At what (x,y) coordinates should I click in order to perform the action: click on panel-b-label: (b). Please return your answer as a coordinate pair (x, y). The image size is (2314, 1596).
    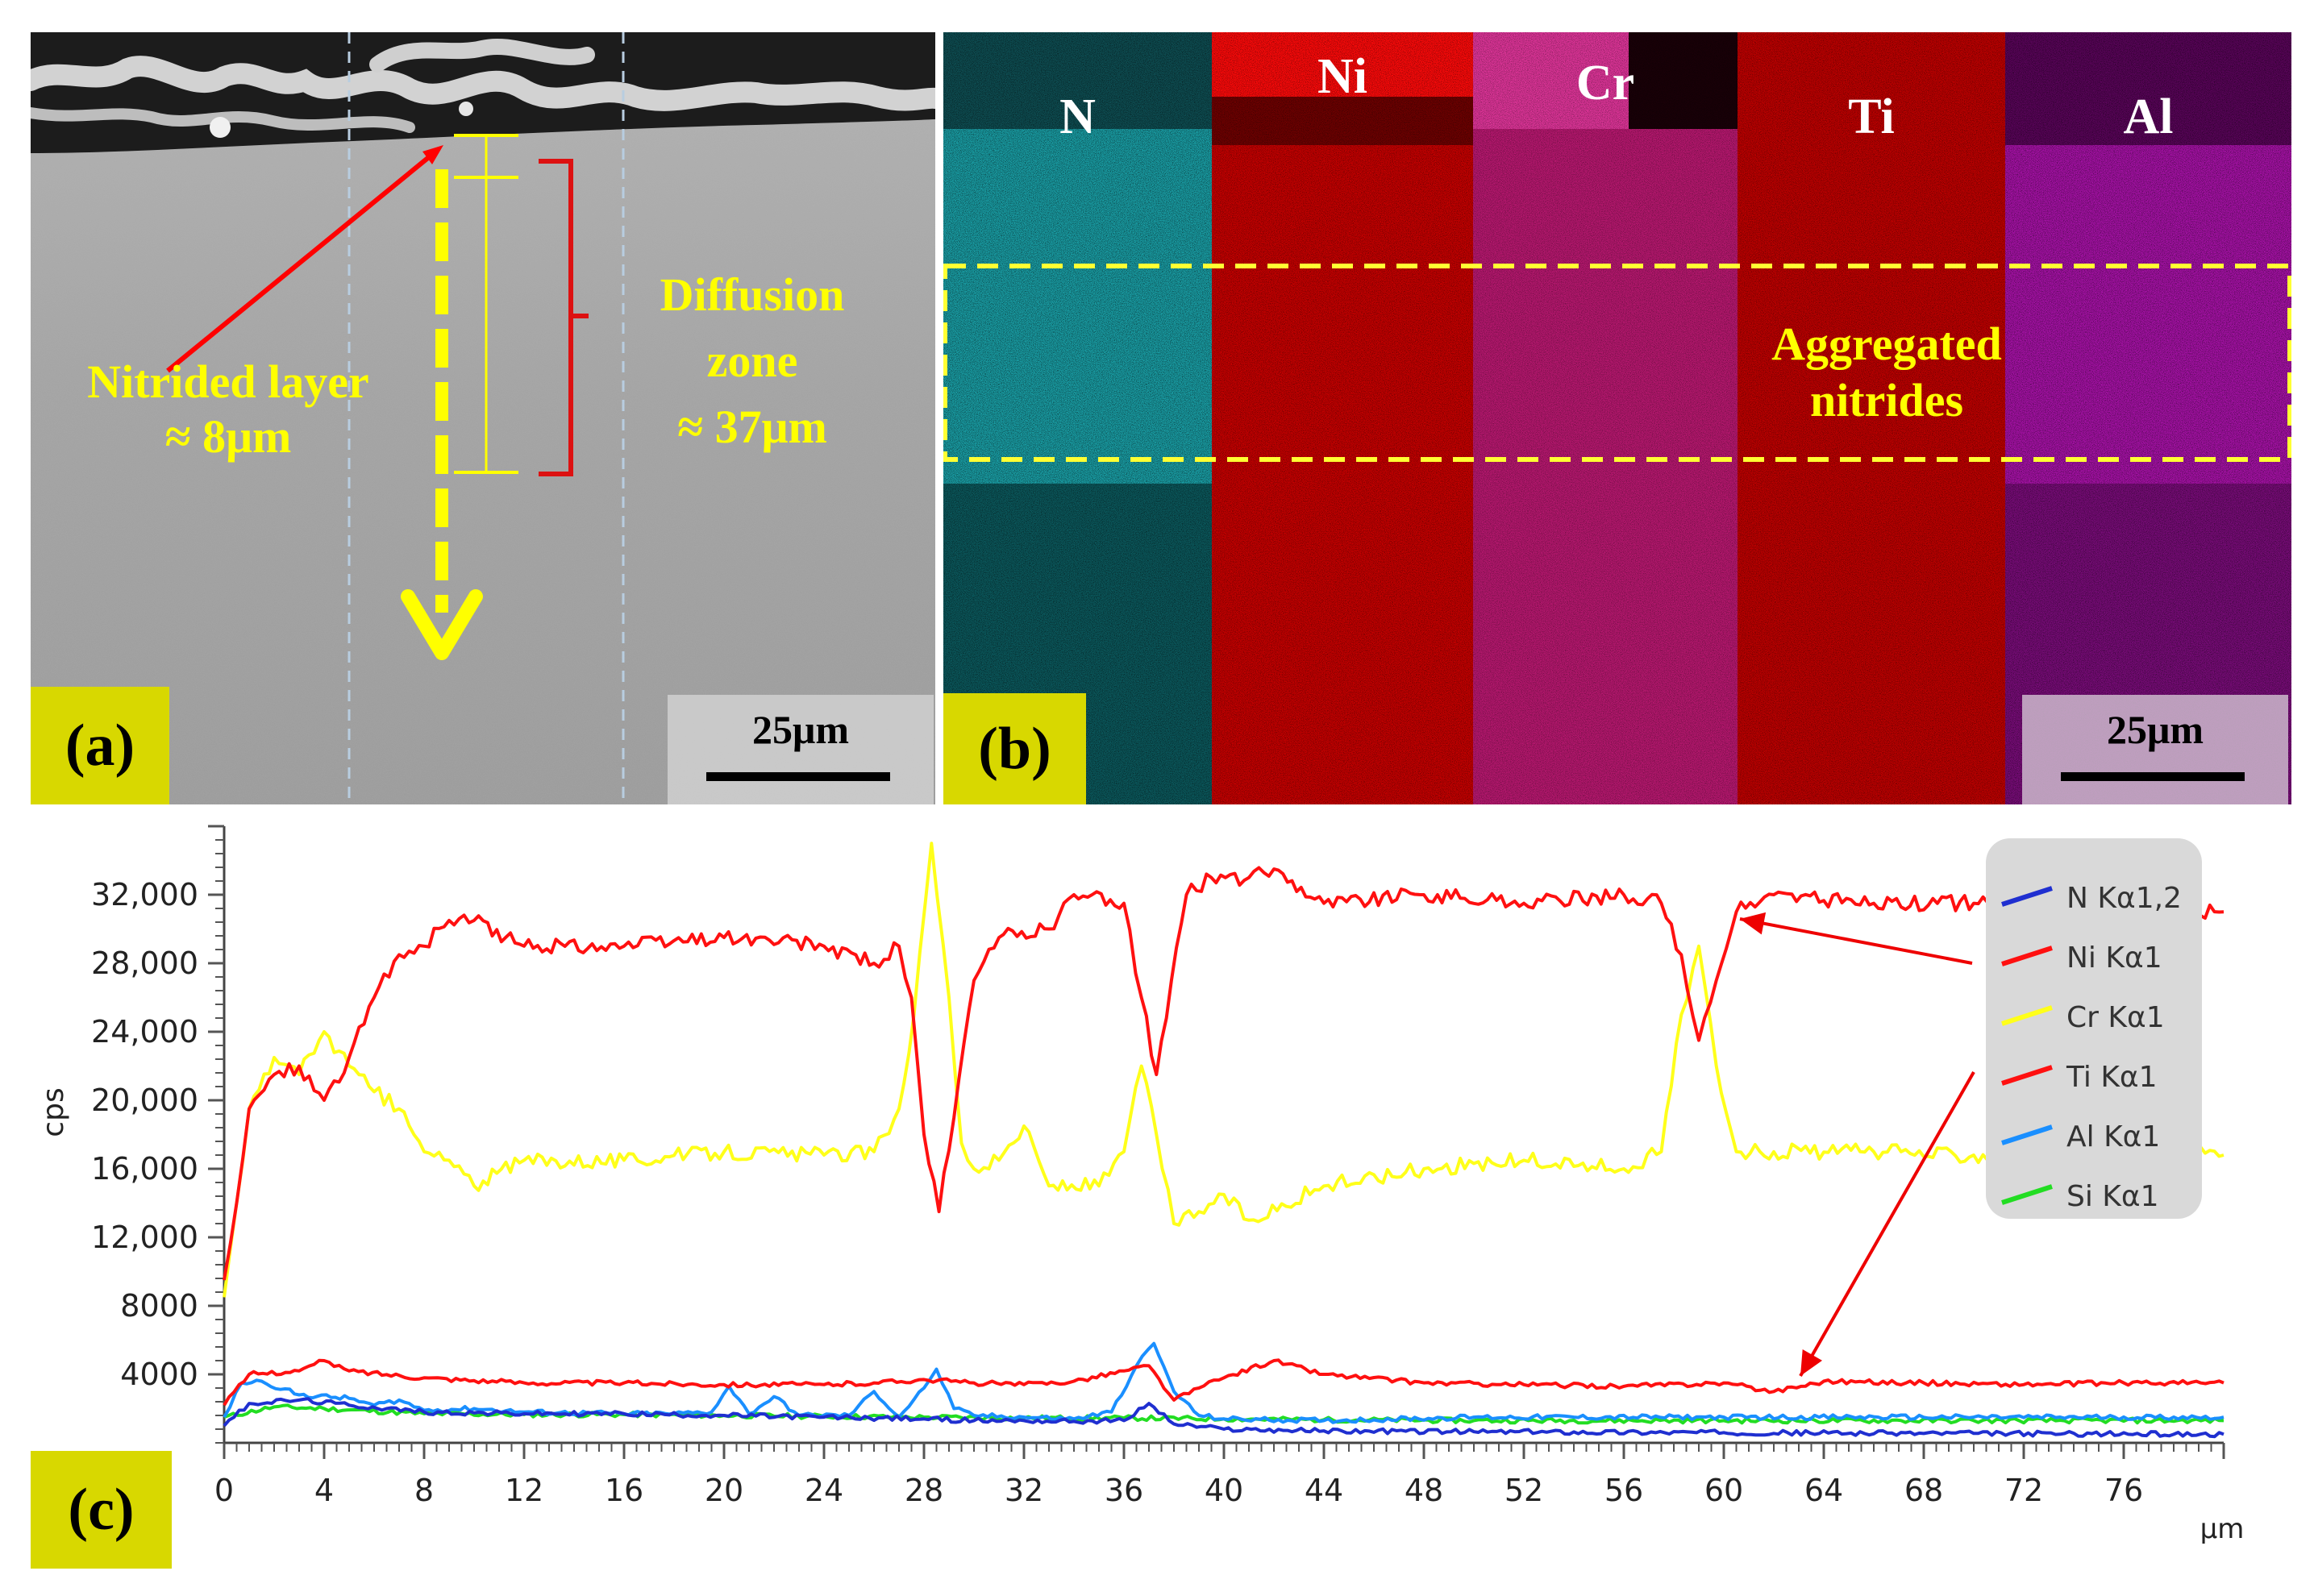
    Looking at the image, I should click on (1014, 748).